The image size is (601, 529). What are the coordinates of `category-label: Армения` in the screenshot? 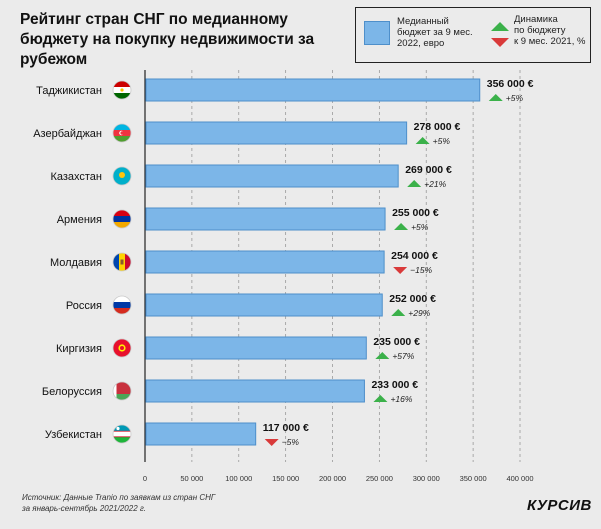 It's located at (79, 220).